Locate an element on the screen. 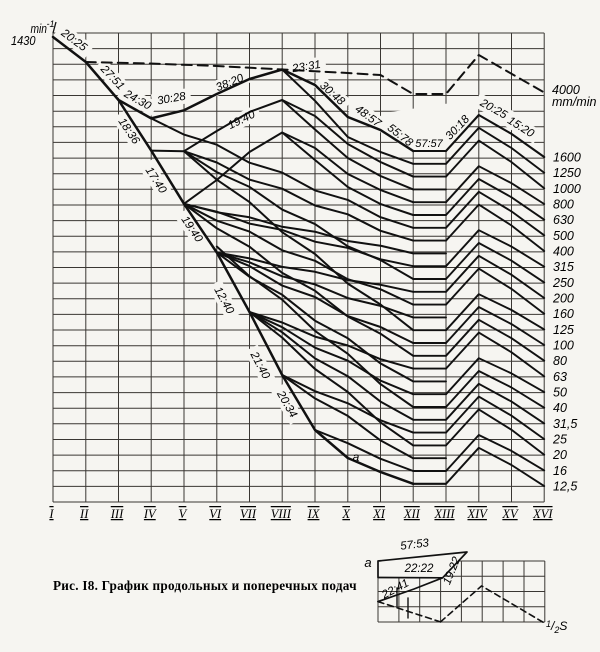 This screenshot has height=652, width=600. svg-text: 12,5 is located at coordinates (565, 487).